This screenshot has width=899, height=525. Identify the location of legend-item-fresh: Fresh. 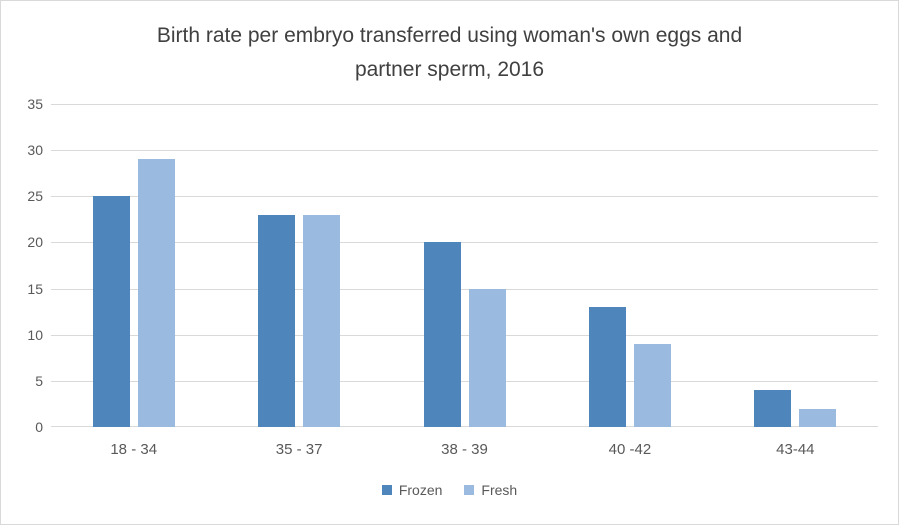
(490, 490).